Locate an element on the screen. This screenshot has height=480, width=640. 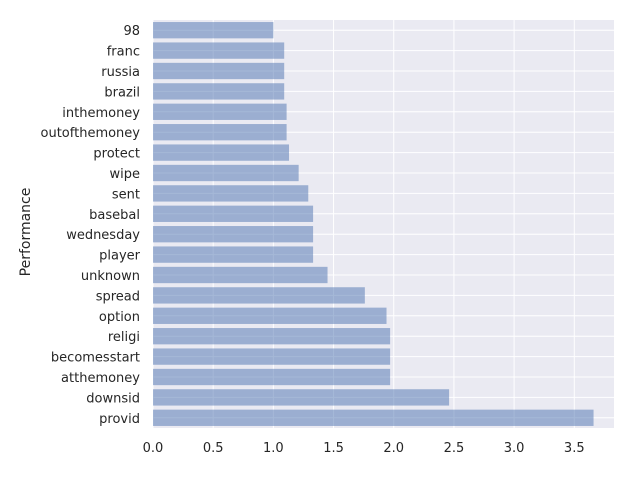
y-axis-title: Performance is located at coordinates (26, 232).